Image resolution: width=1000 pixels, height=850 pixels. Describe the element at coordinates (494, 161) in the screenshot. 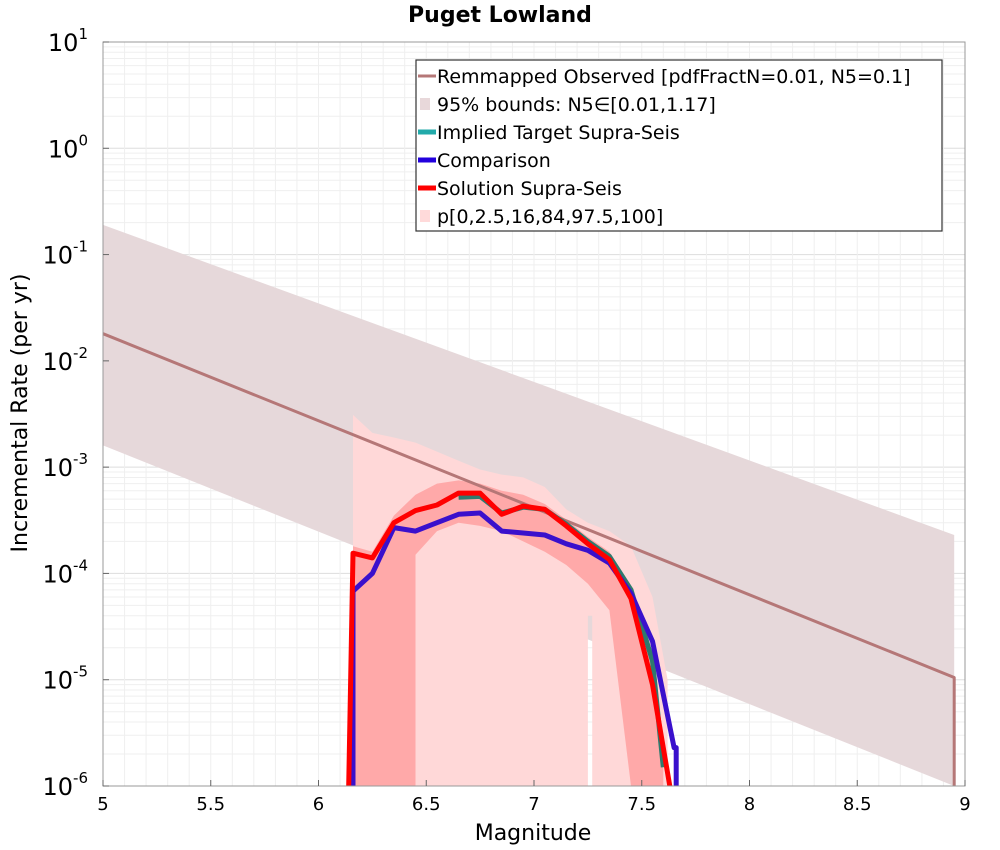

I see `legend-label-3: Comparison` at that location.